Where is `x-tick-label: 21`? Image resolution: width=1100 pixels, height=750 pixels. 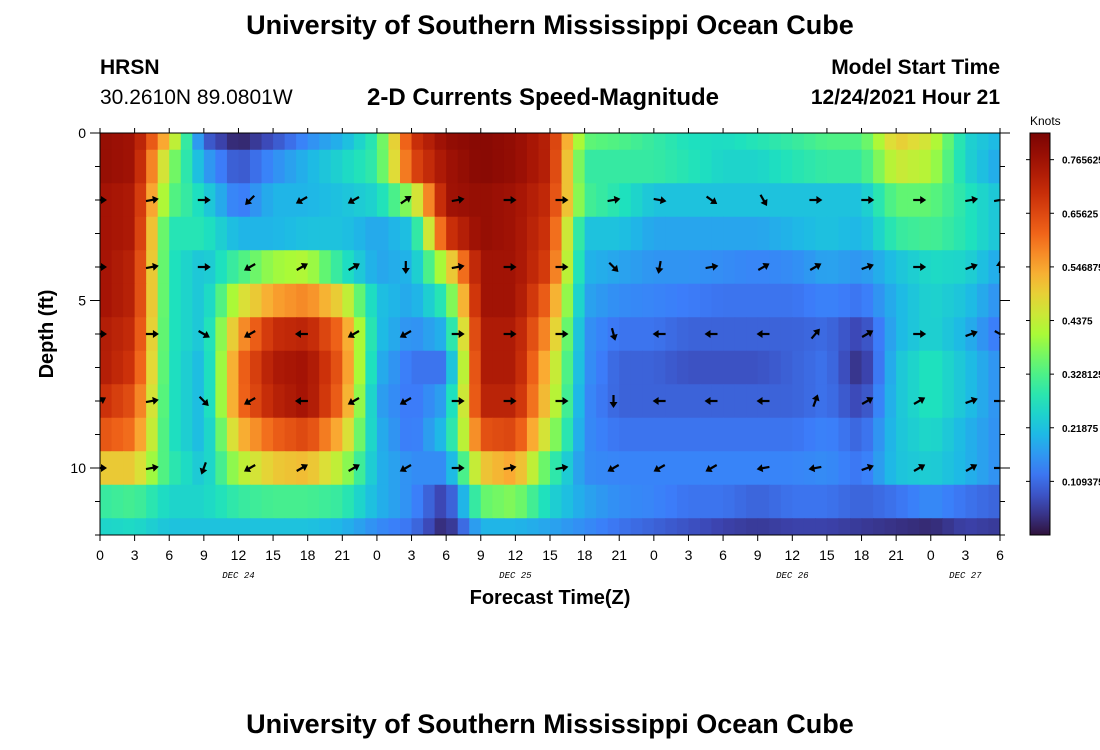
x-tick-label: 21 is located at coordinates (896, 555).